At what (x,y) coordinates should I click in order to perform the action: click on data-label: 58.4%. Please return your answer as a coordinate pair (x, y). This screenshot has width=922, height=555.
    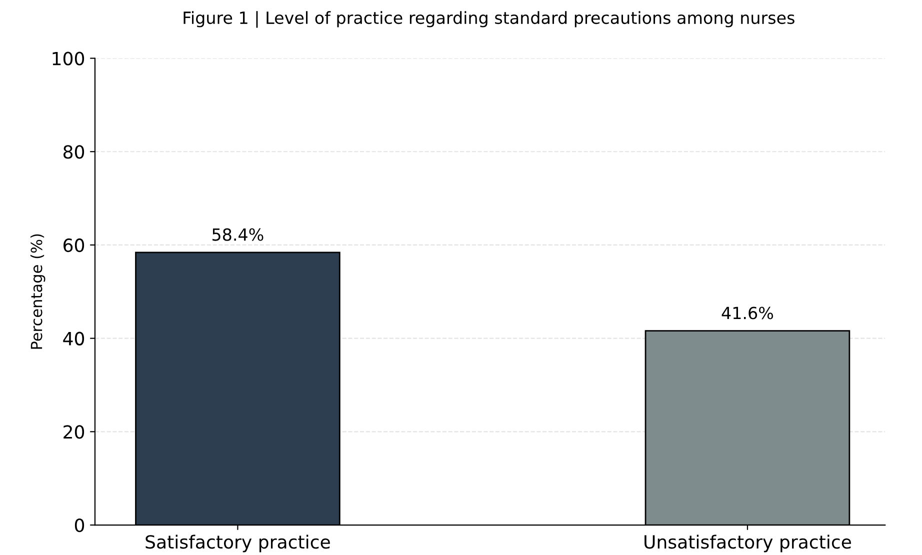
    Looking at the image, I should click on (238, 234).